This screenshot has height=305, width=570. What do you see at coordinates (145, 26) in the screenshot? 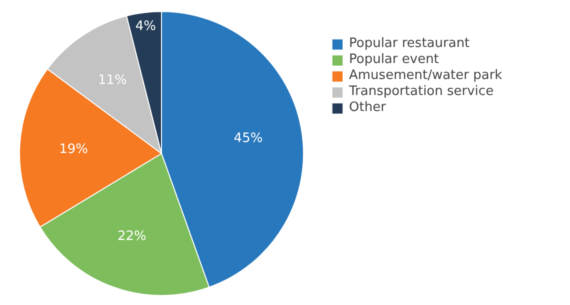
I see `data-label: 4%` at bounding box center [145, 26].